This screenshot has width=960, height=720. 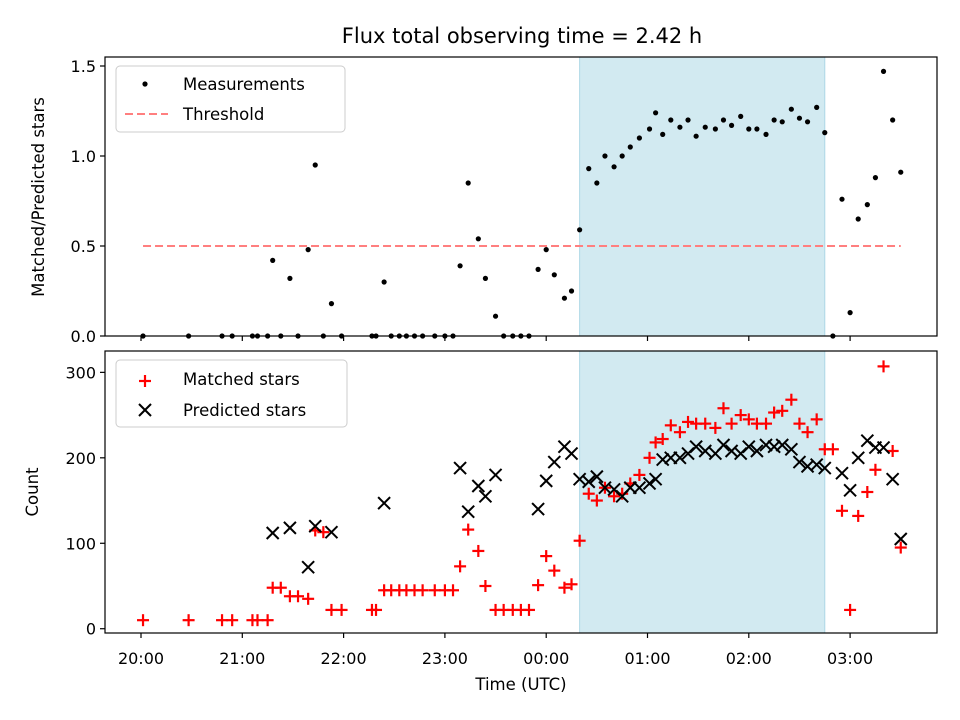 I want to click on bottom-highlight-span, so click(x=702, y=492).